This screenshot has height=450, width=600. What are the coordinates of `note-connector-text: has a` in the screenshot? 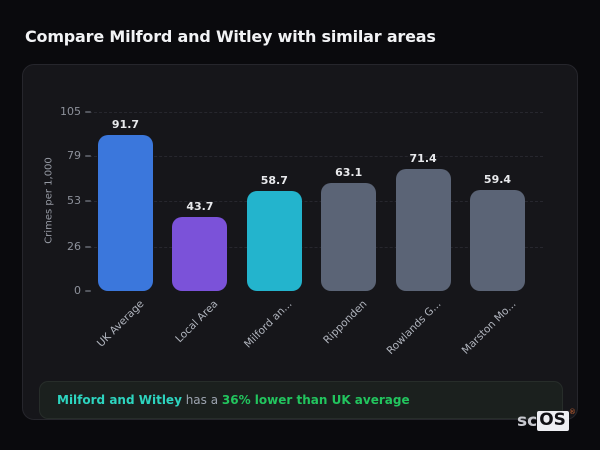 It's located at (201, 400).